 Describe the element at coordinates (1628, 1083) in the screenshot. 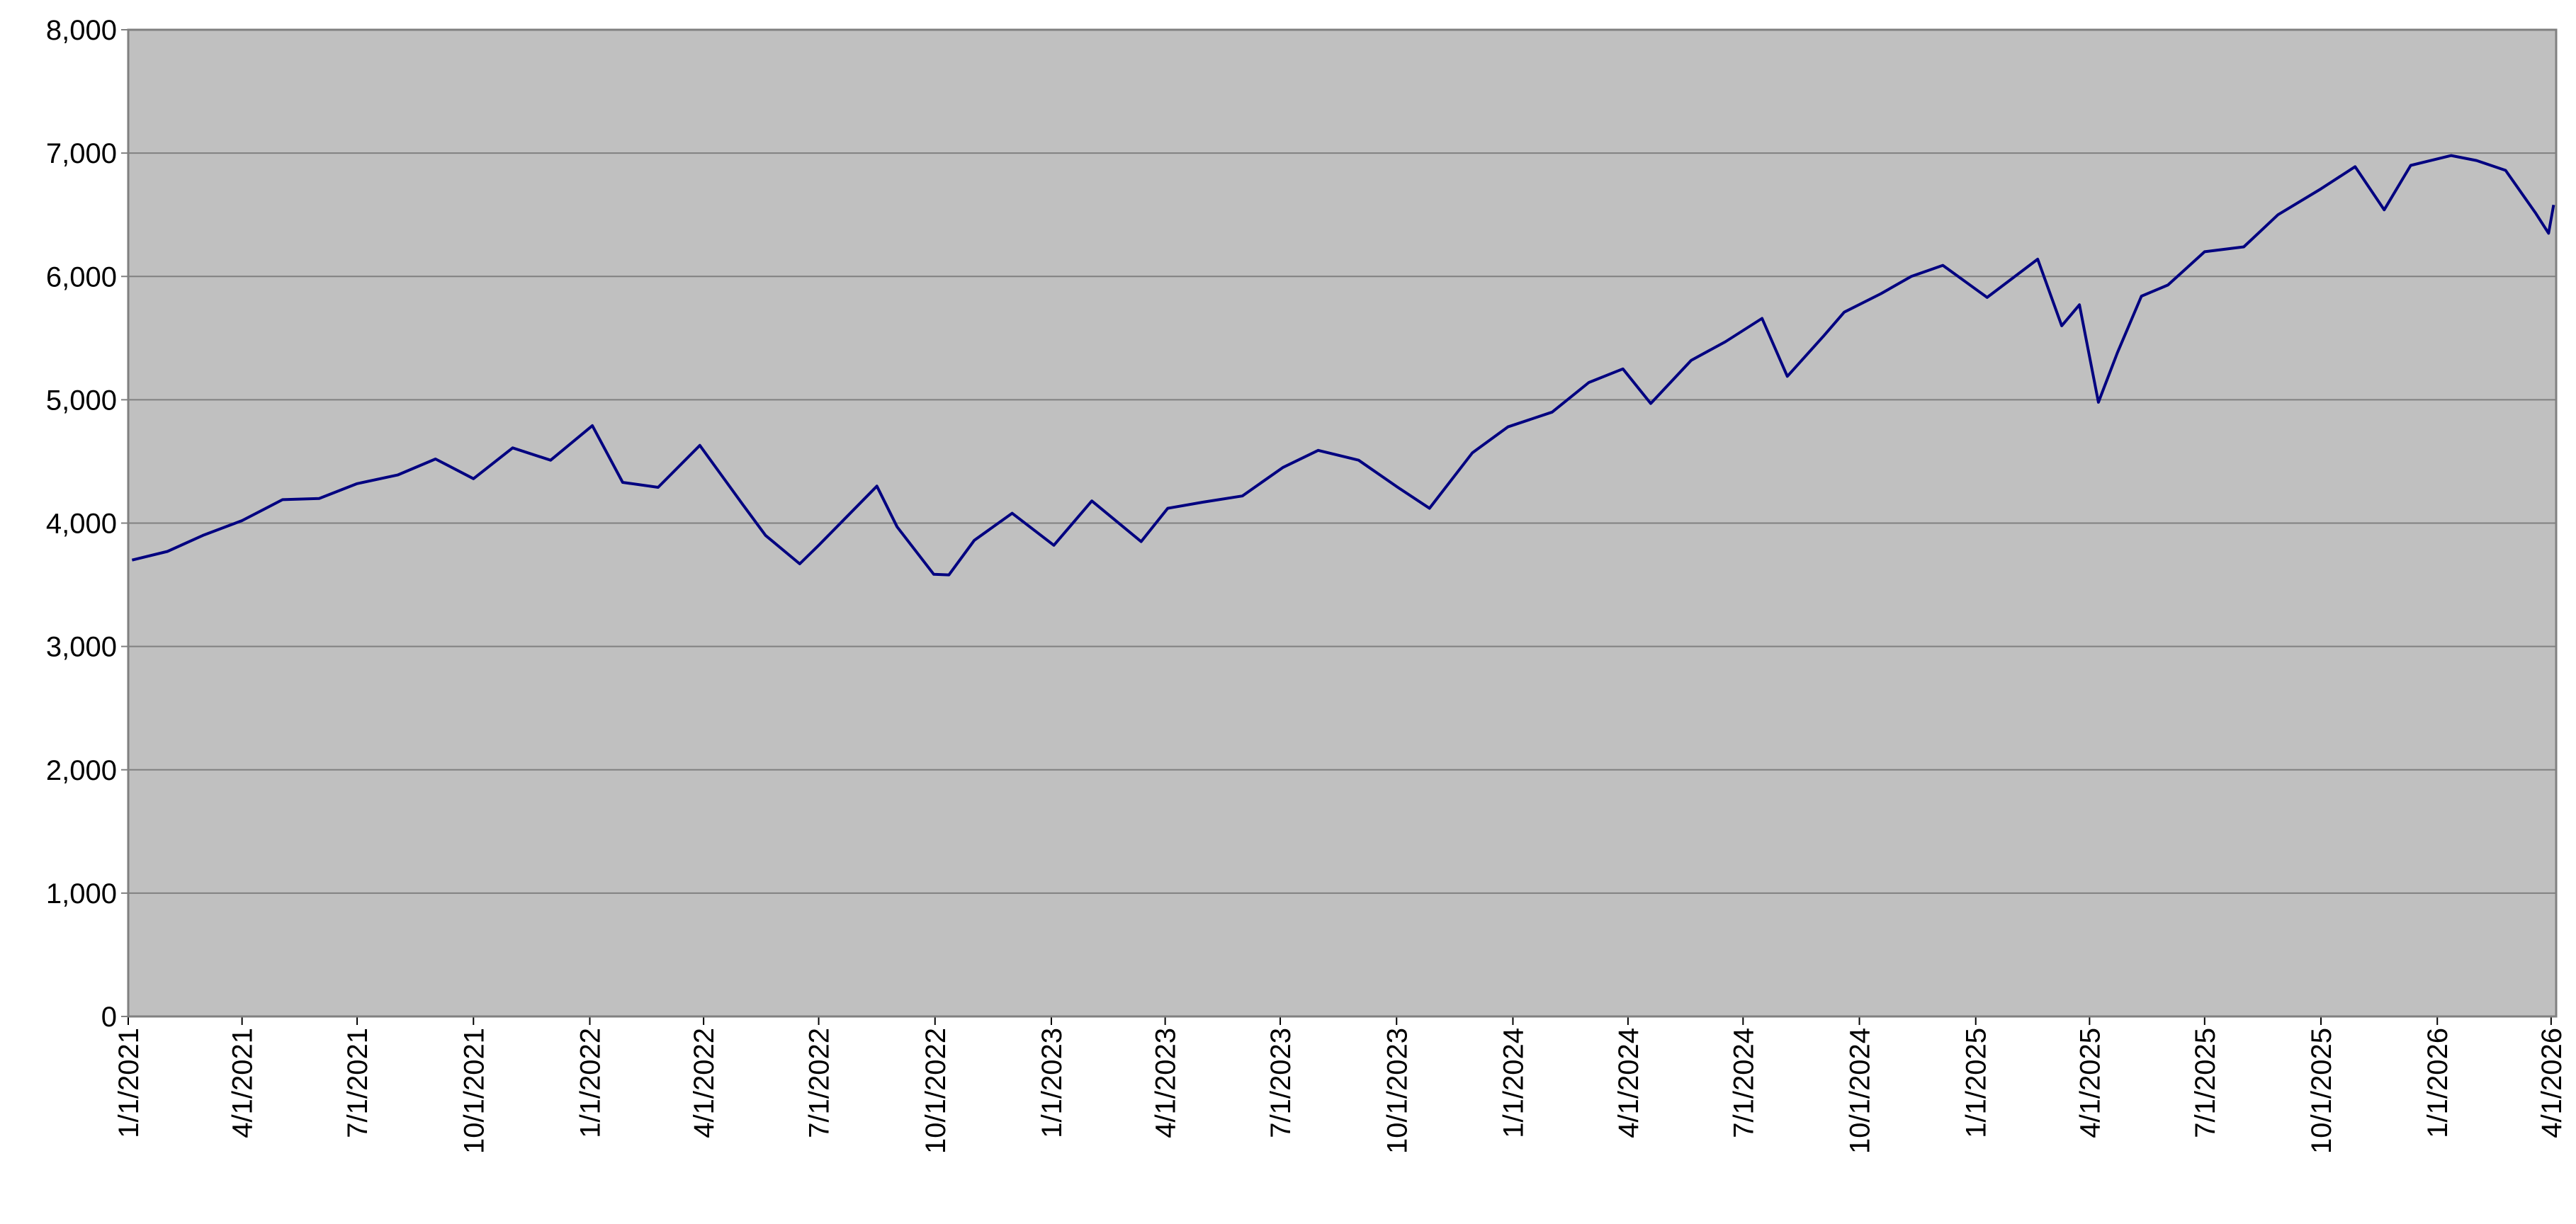

I see `x-tick-label: 4/1/2024` at that location.